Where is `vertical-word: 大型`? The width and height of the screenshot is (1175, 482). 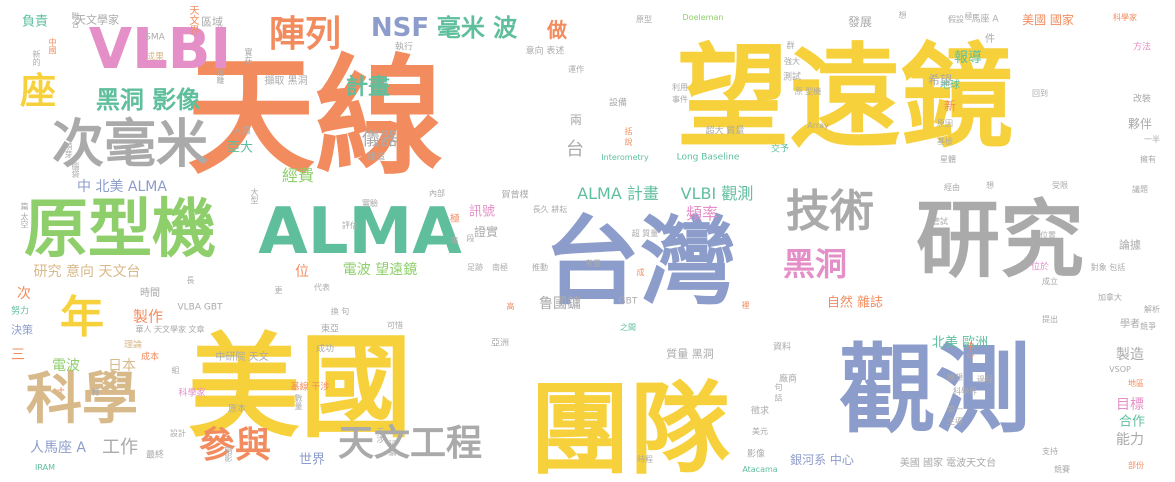 vertical-word: 大型 is located at coordinates (254, 196).